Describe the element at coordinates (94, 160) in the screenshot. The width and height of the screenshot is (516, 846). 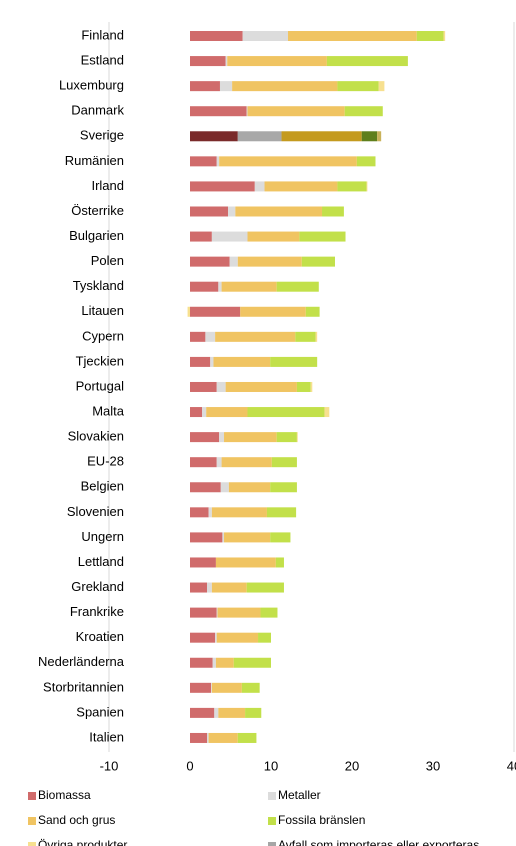
I see `y-tick-label: Rumänien` at that location.